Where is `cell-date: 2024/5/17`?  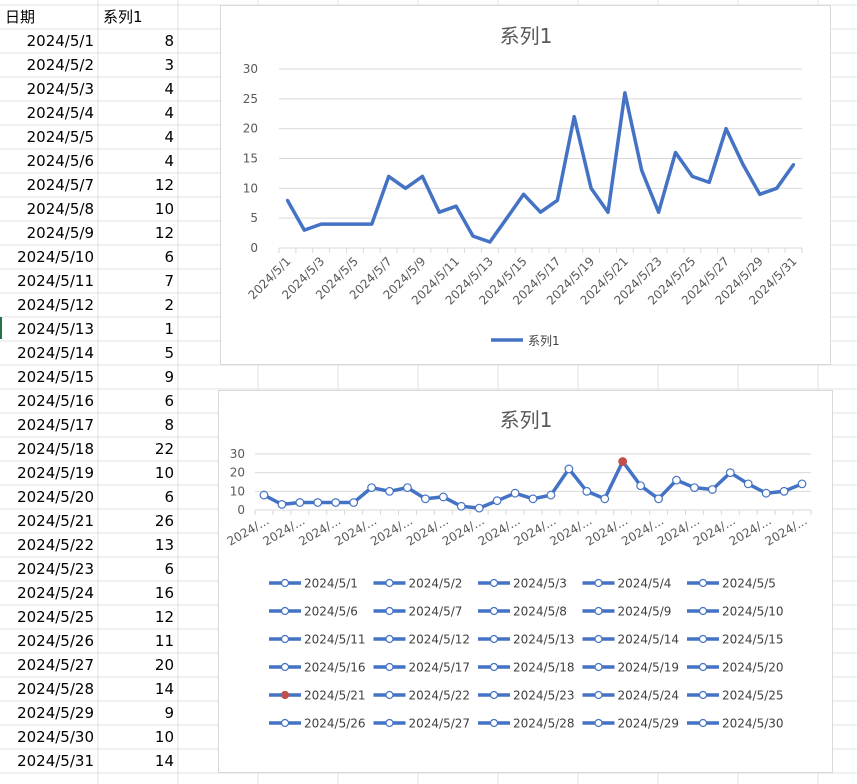 cell-date: 2024/5/17 is located at coordinates (55, 425).